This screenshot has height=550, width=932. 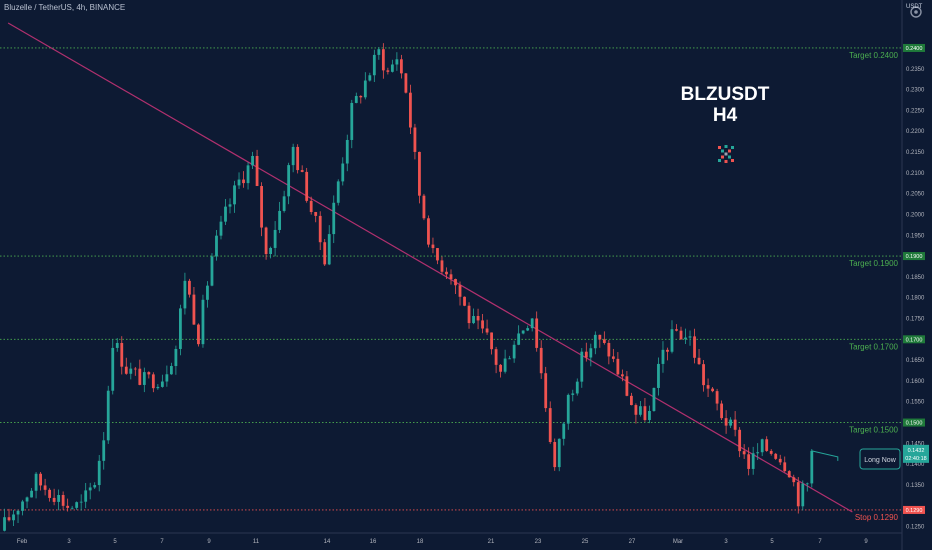 What do you see at coordinates (873, 430) in the screenshot?
I see `target-label: Target 0.1500` at bounding box center [873, 430].